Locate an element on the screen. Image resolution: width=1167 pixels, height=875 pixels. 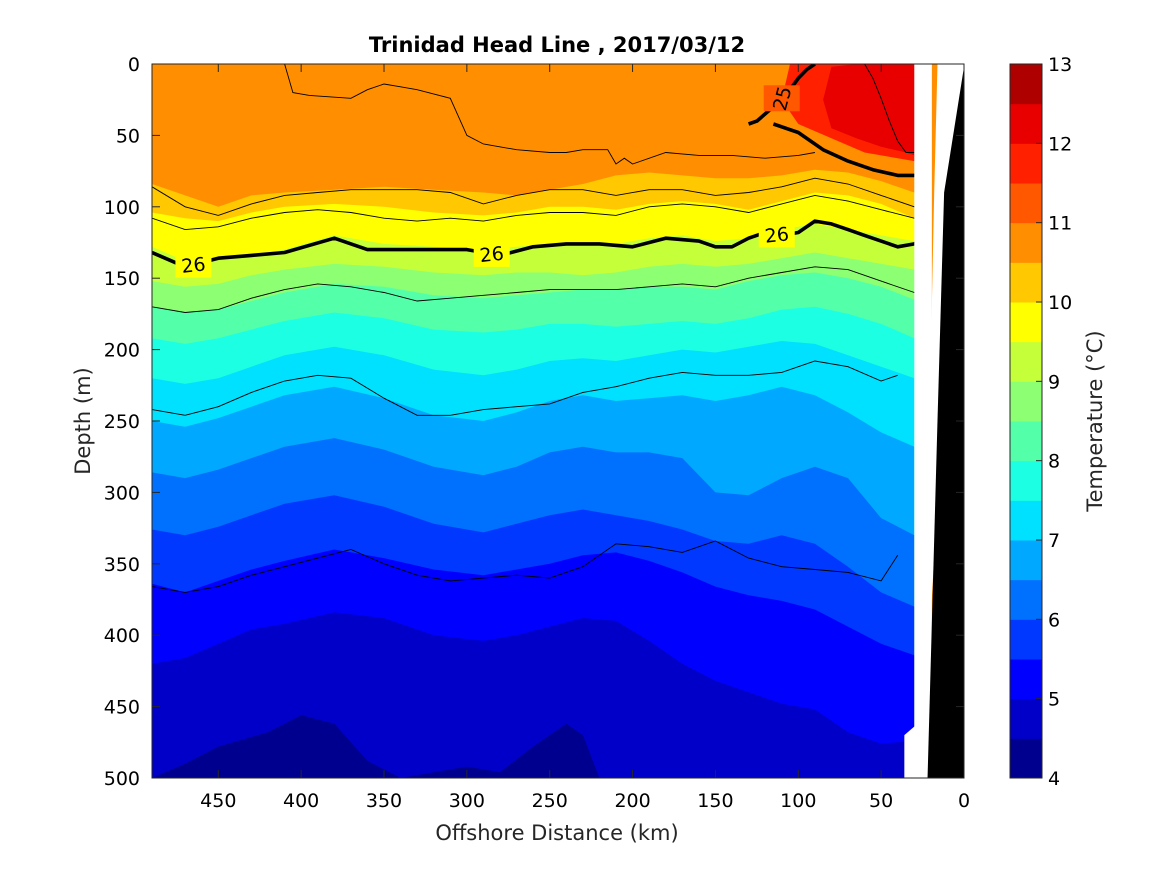
colorbar-tick-label: 7 is located at coordinates (1054, 541).